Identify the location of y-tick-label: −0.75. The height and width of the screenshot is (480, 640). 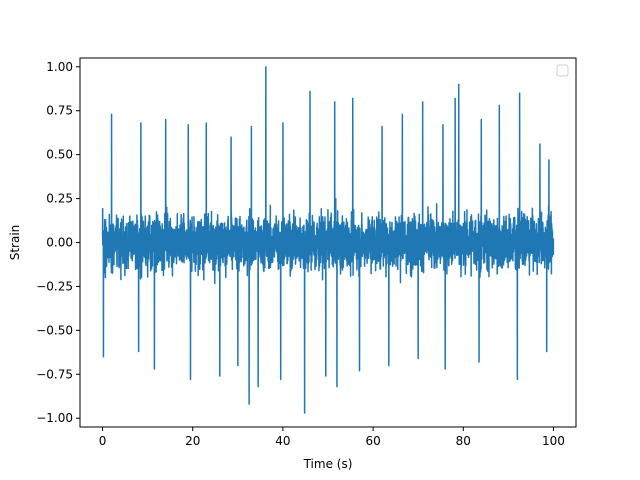
(54, 374).